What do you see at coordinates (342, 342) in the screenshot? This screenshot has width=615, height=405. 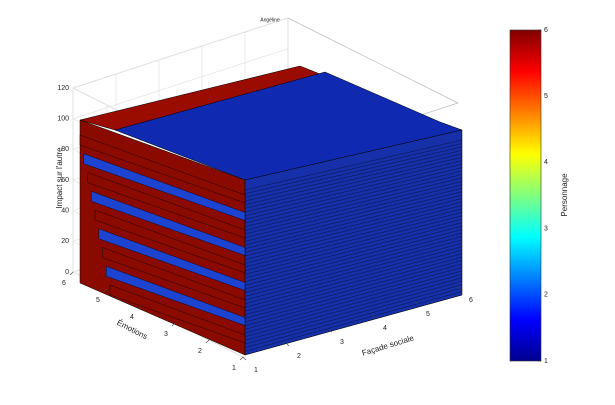 I see `x-tick-label: 3` at bounding box center [342, 342].